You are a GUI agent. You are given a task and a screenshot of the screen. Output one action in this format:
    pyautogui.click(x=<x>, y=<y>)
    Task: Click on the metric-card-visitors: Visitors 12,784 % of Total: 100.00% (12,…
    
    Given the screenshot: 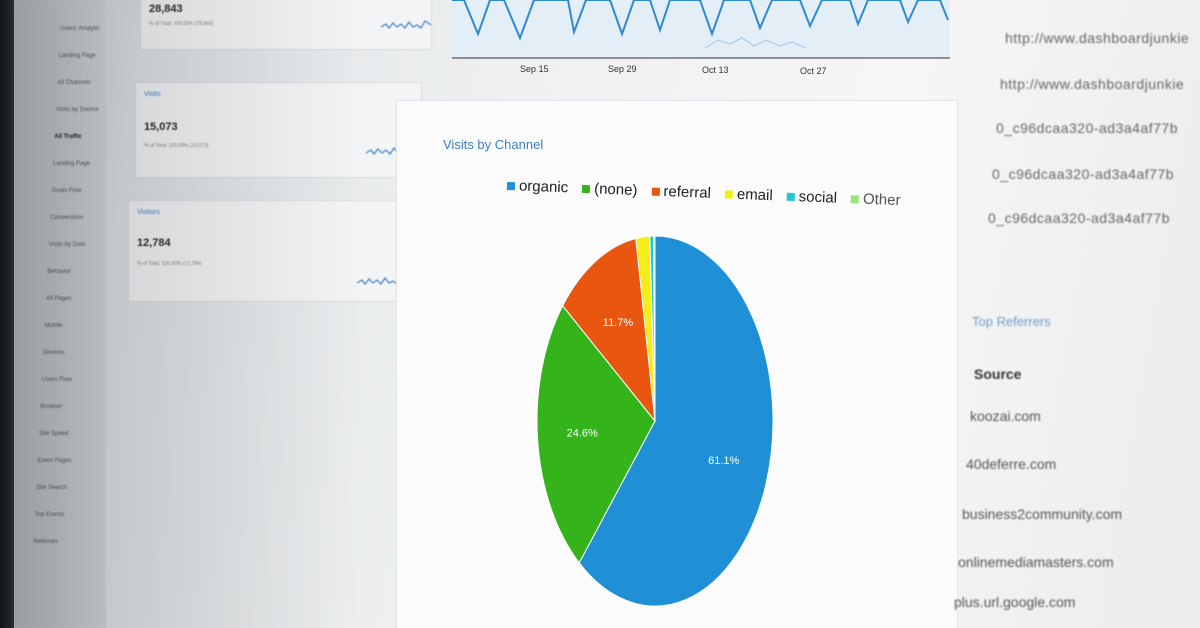 What is the action you would take?
    pyautogui.click(x=270, y=251)
    